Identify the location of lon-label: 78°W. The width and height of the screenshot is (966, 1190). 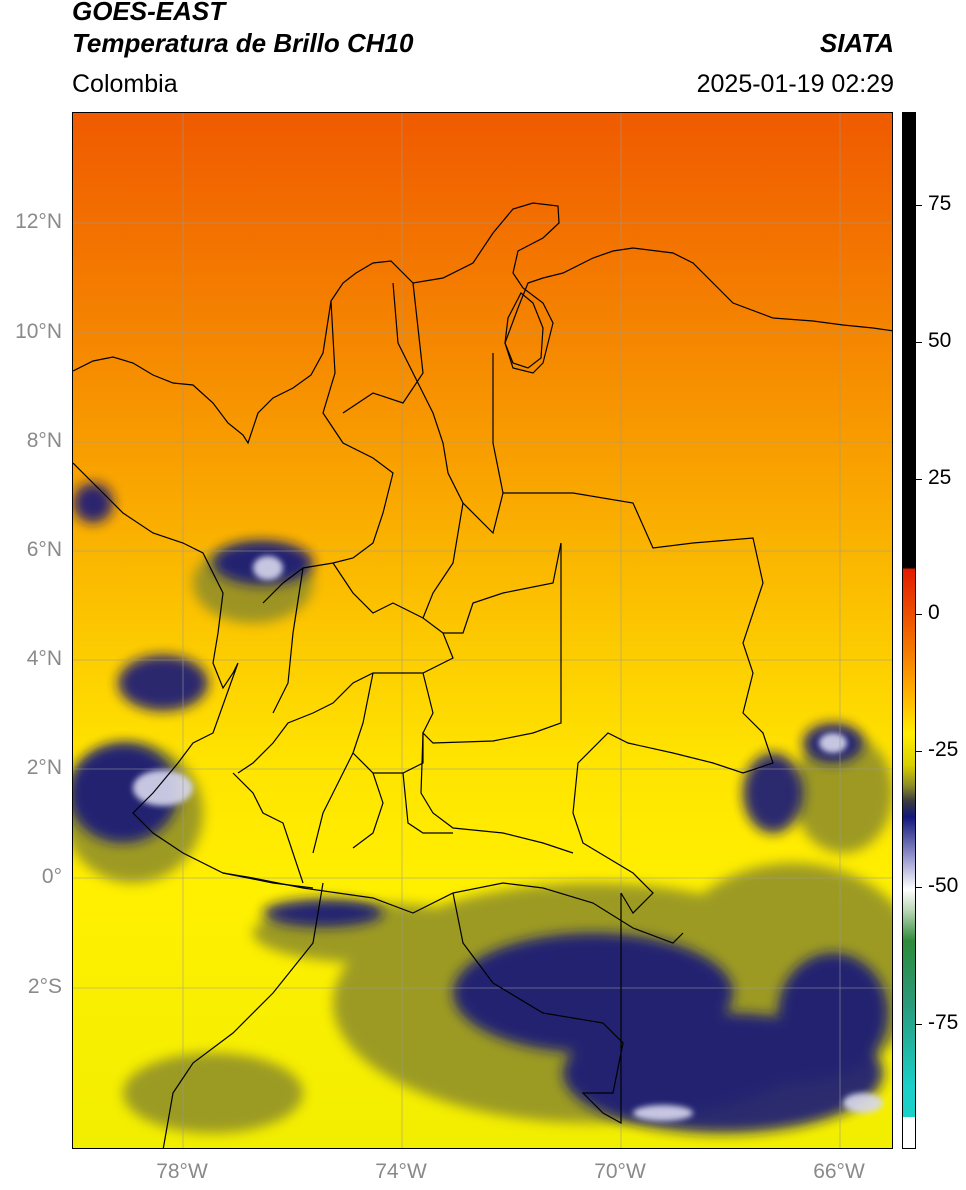
(182, 1171).